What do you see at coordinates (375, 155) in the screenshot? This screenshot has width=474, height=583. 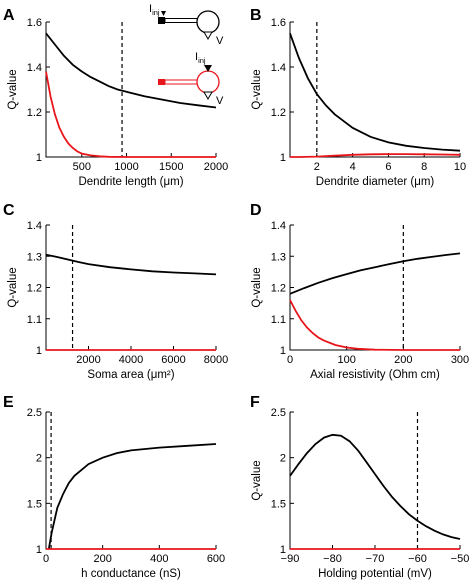 I see `series-red-b` at bounding box center [375, 155].